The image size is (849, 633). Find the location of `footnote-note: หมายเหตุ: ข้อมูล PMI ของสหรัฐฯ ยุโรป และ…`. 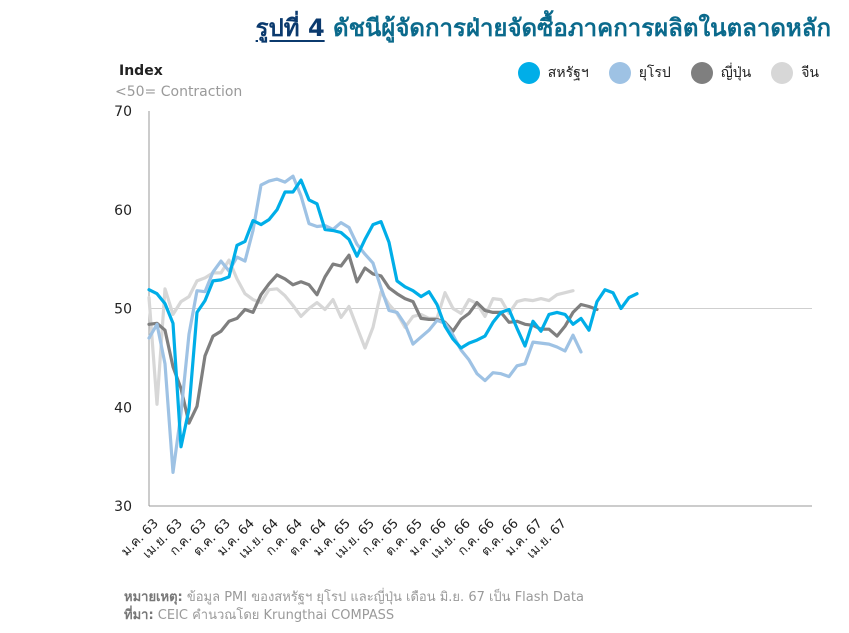

footnote-note: หมายเหตุ: ข้อมูล PMI ของสหรัฐฯ ยุโรป และ… is located at coordinates (354, 596).